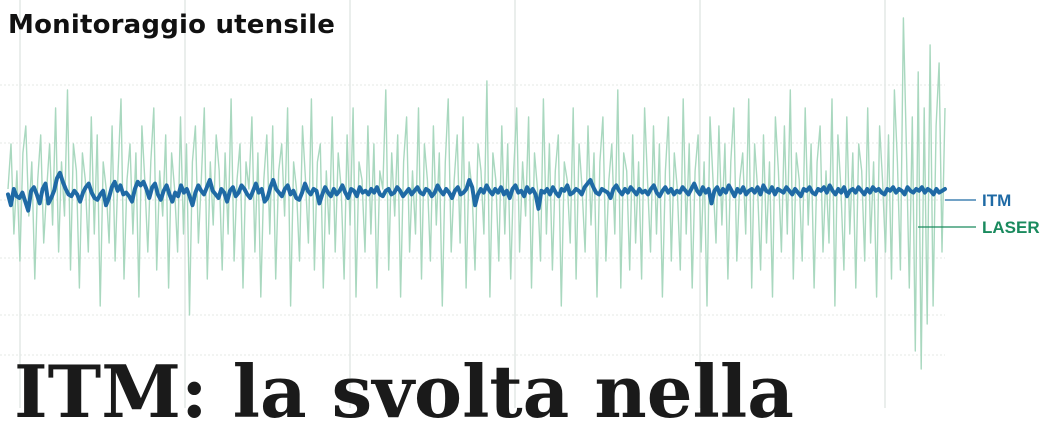  What do you see at coordinates (997, 200) in the screenshot?
I see `legend-label-itm: ITM` at bounding box center [997, 200].